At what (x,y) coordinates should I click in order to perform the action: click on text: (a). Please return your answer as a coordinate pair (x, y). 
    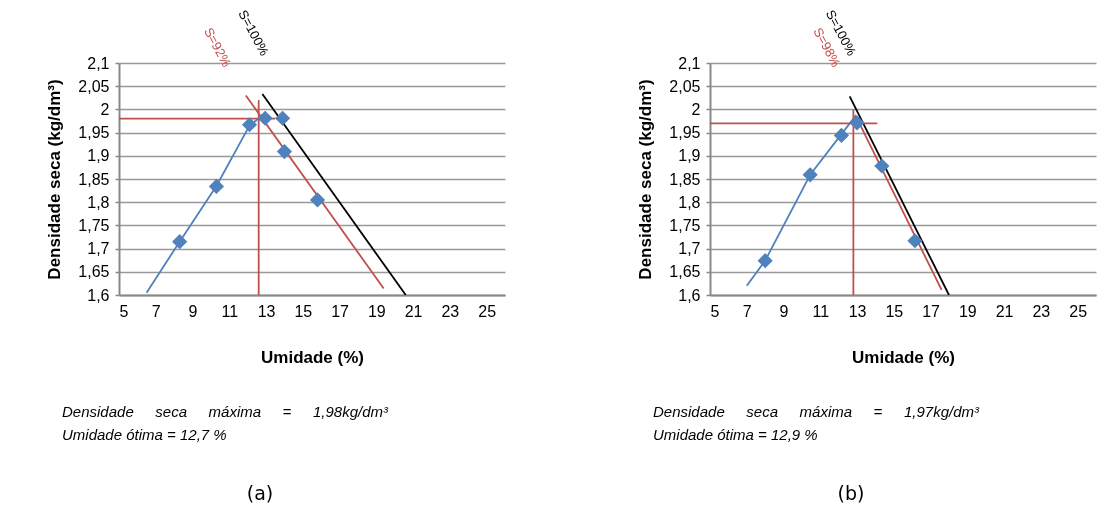
    Looking at the image, I should click on (260, 493).